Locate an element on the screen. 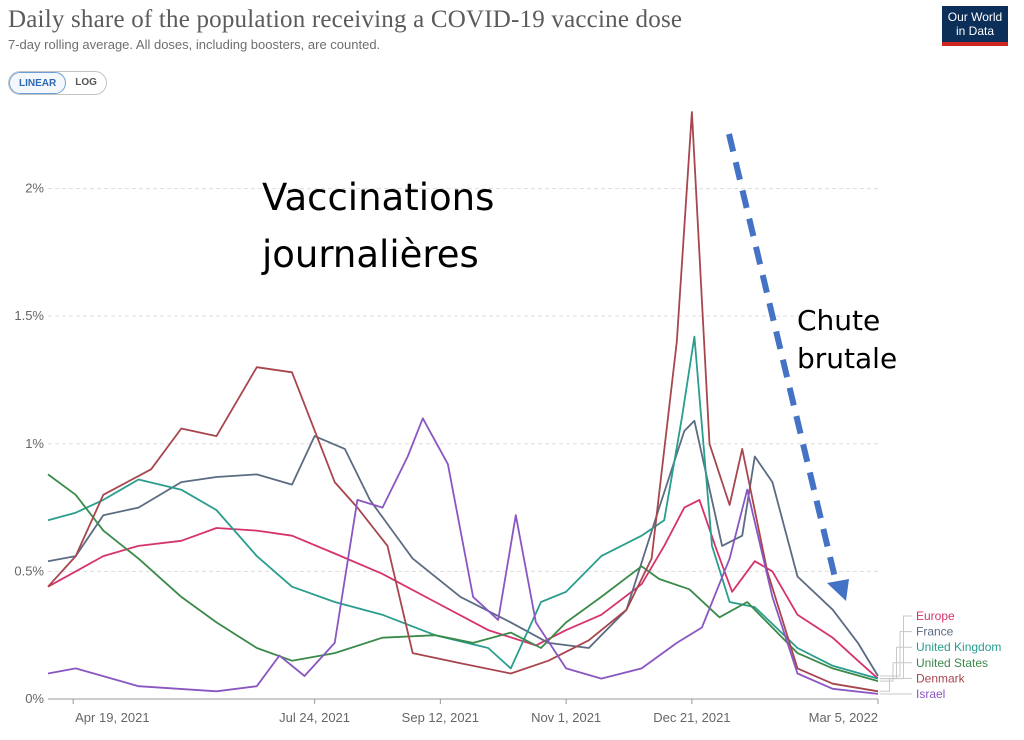 The height and width of the screenshot is (740, 1024). log-scale-button: LOG is located at coordinates (86, 82).